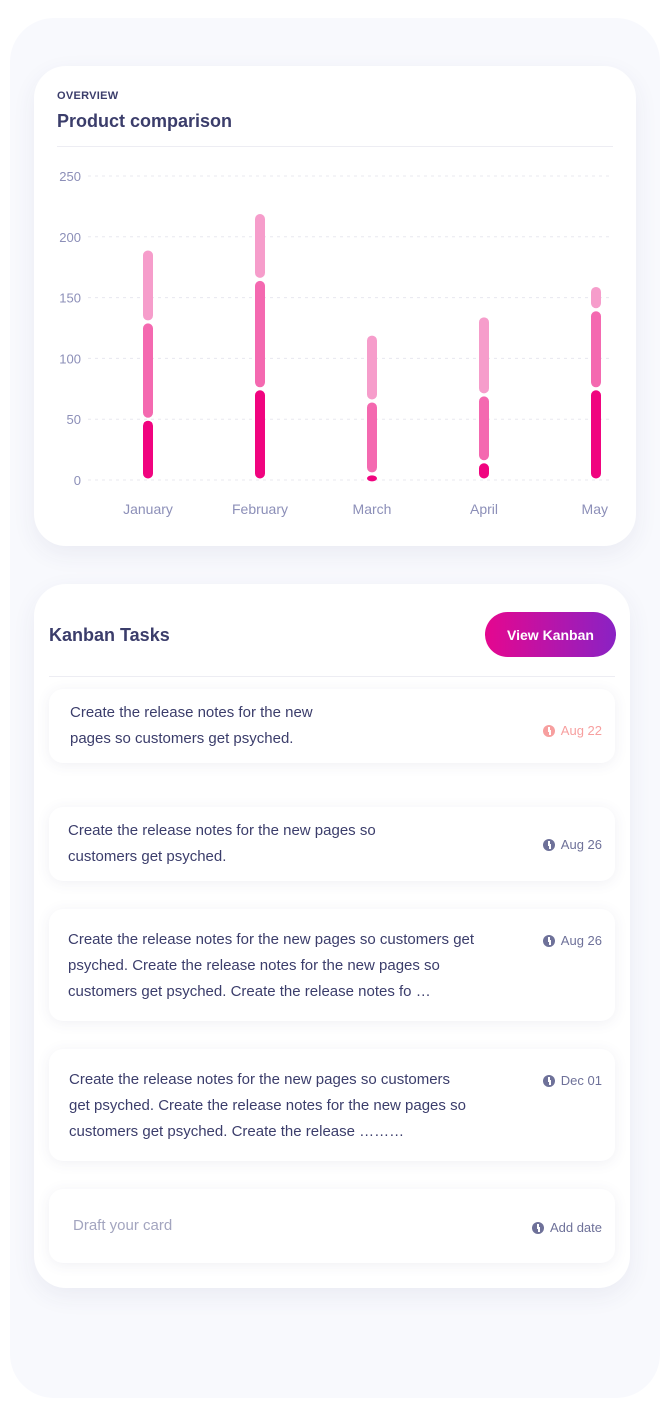 Image resolution: width=672 pixels, height=1413 pixels. Describe the element at coordinates (572, 1080) in the screenshot. I see `task-due-date: Dec 01` at that location.